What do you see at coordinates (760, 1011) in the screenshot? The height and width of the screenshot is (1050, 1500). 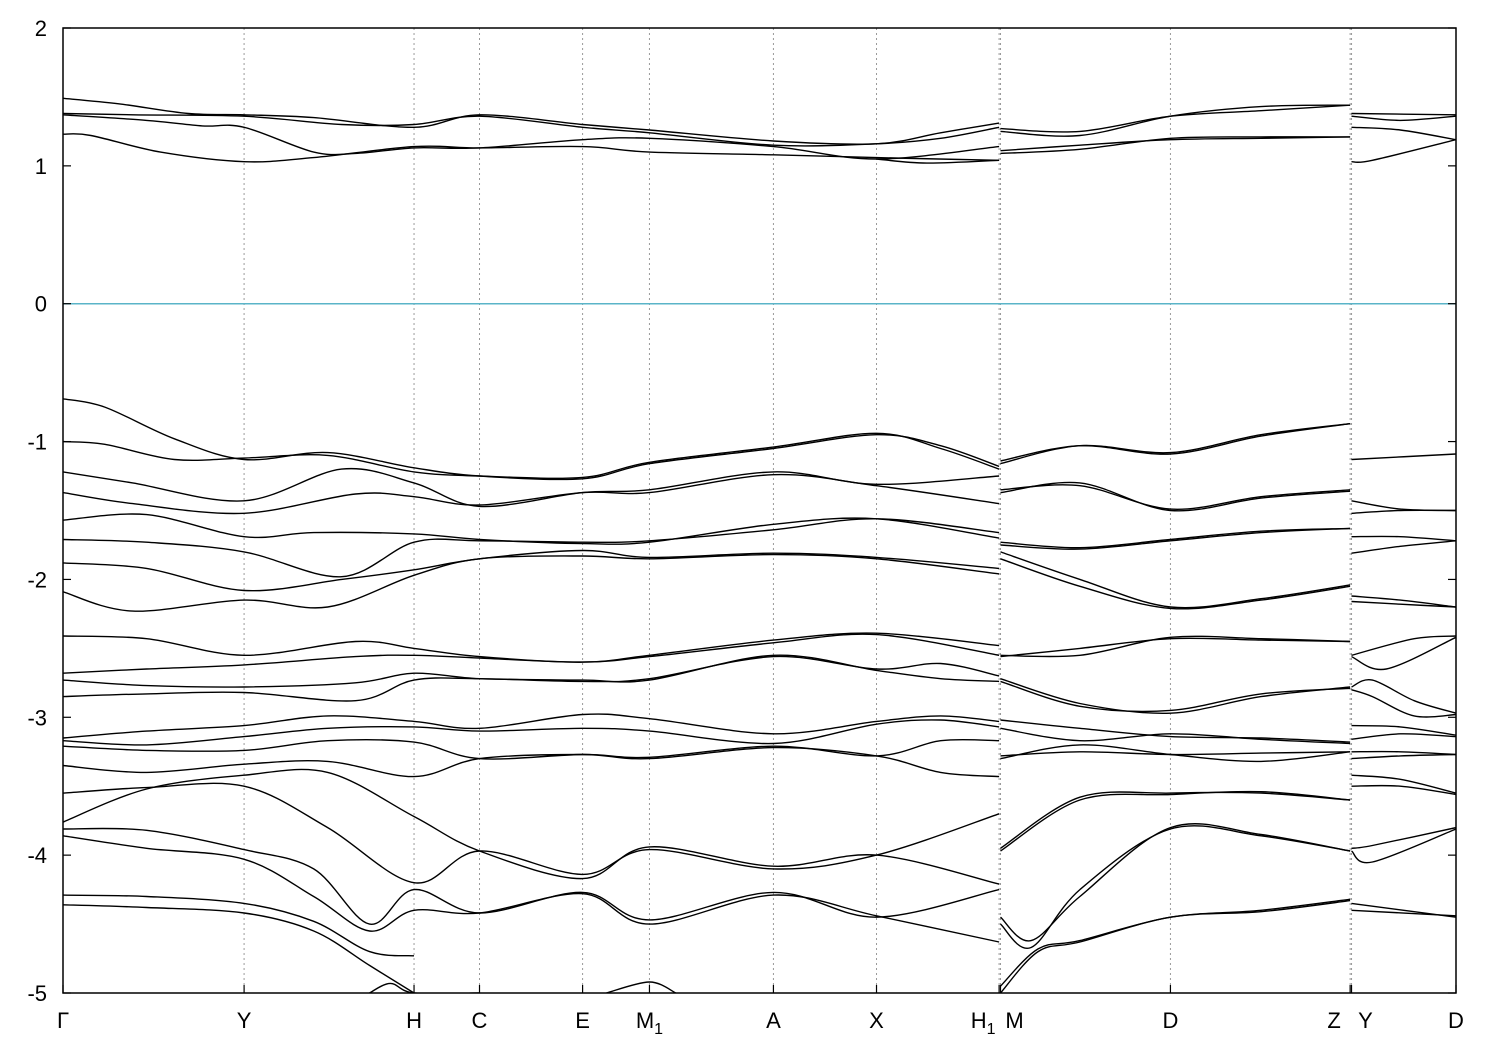 I see `k-point-labels: Γ Y H C E M1 A X H1 M D Z Y D` at bounding box center [760, 1011].